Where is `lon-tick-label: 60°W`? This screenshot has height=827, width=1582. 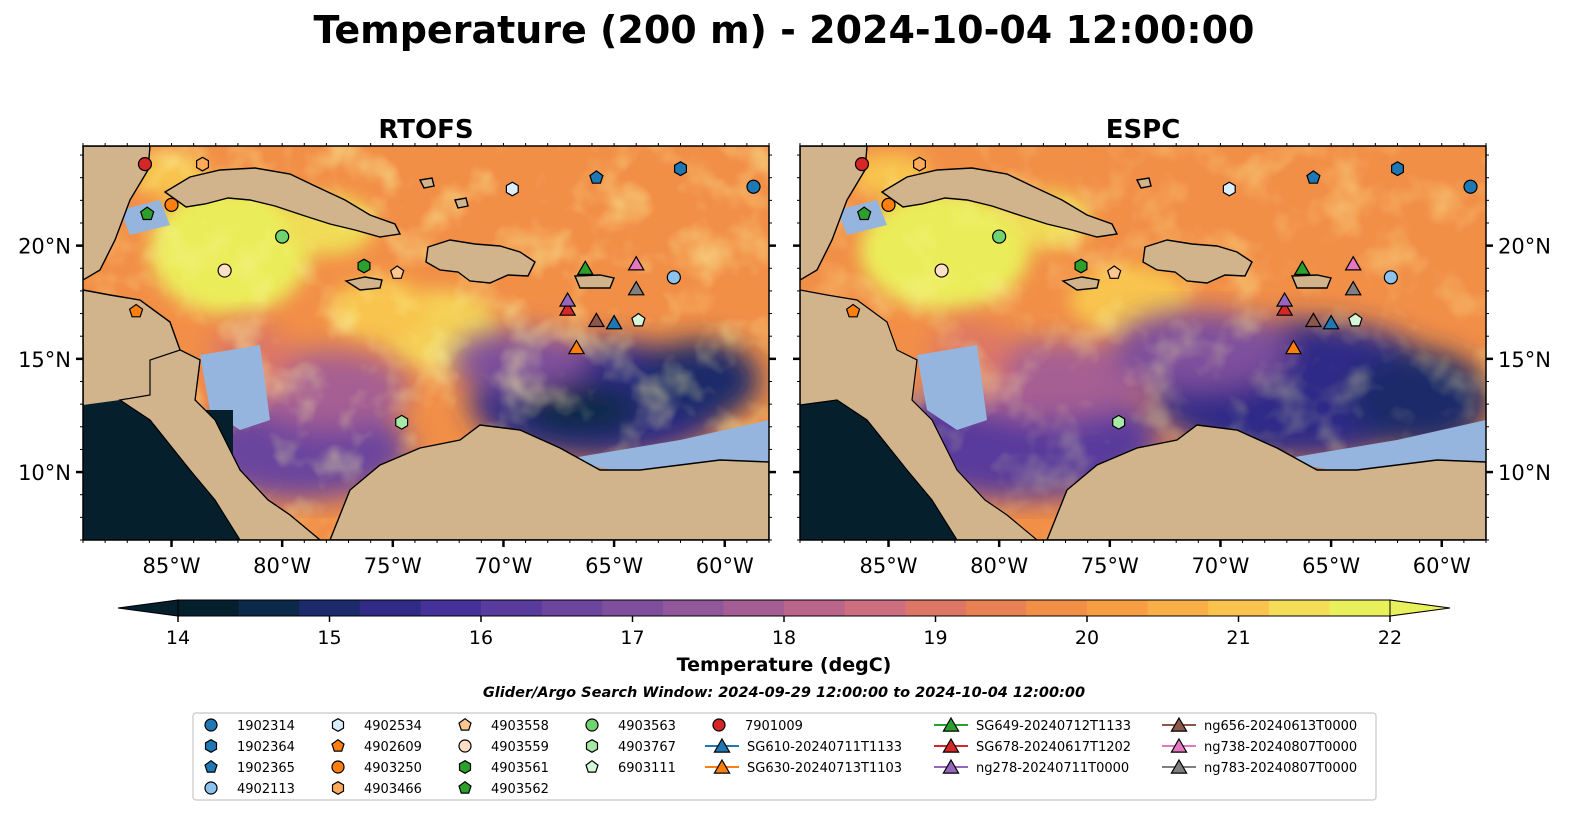 lon-tick-label: 60°W is located at coordinates (1442, 566).